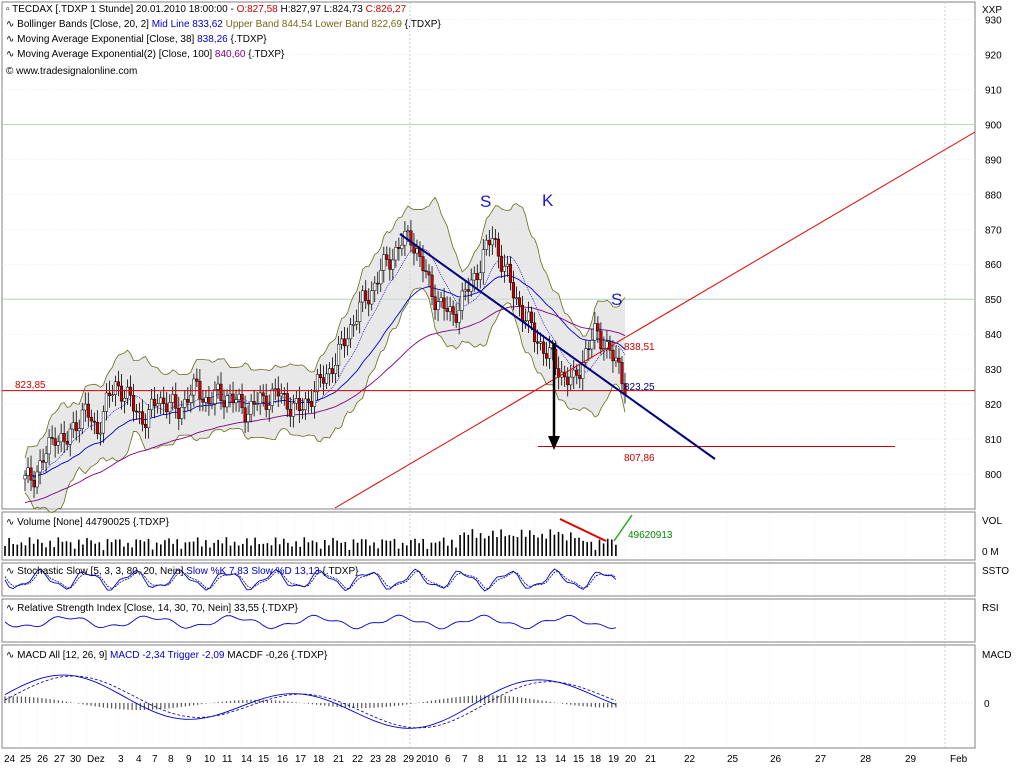 The height and width of the screenshot is (773, 1024). What do you see at coordinates (268, 24) in the screenshot?
I see `boll-upper: Upper Band 844,54` at bounding box center [268, 24].